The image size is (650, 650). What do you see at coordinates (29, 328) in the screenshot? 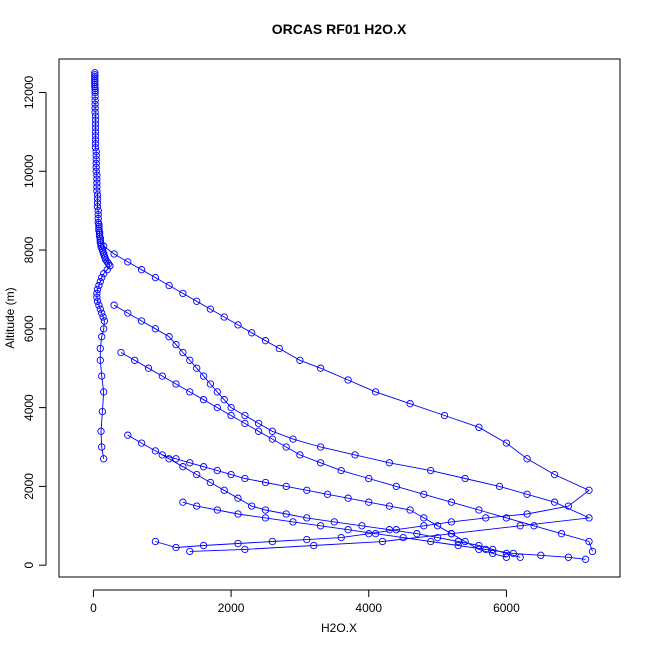
I see `y-tick-label: 6000` at bounding box center [29, 328].